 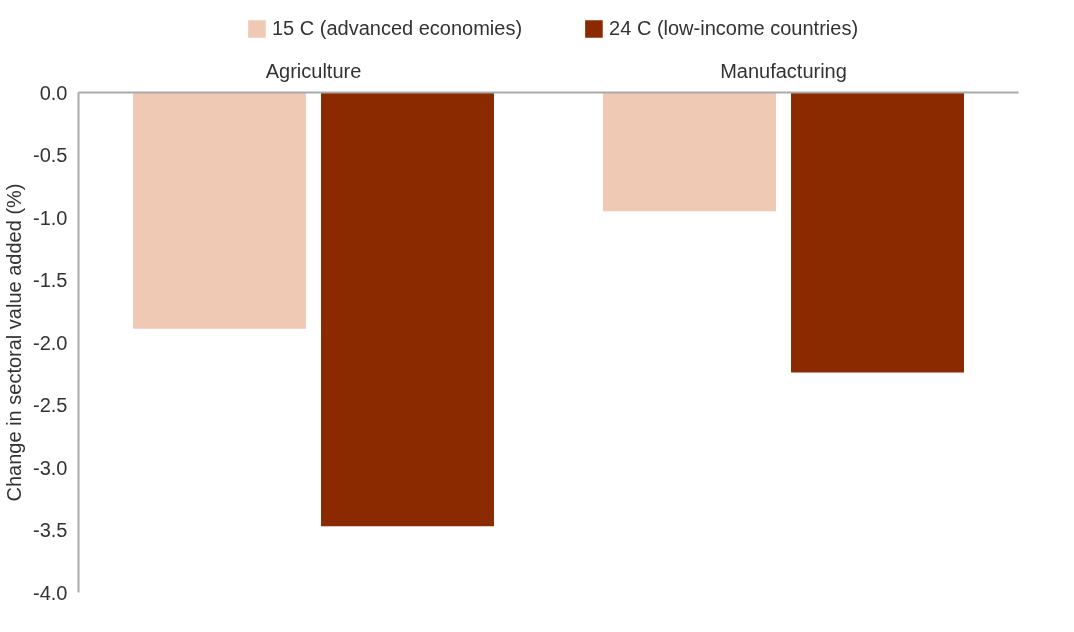 What do you see at coordinates (53, 92) in the screenshot?
I see `y-tick-label: 0.0` at bounding box center [53, 92].